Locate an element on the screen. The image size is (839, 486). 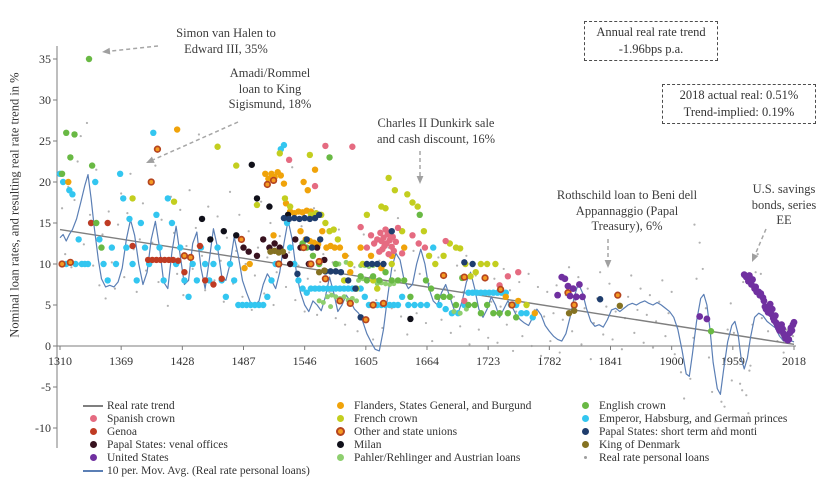
legend-item: King of Denmark is located at coordinates (681, 444).